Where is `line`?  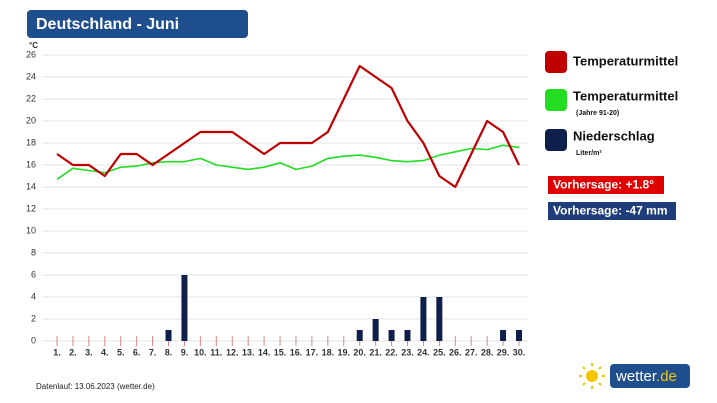
line is located at coordinates (288, 162).